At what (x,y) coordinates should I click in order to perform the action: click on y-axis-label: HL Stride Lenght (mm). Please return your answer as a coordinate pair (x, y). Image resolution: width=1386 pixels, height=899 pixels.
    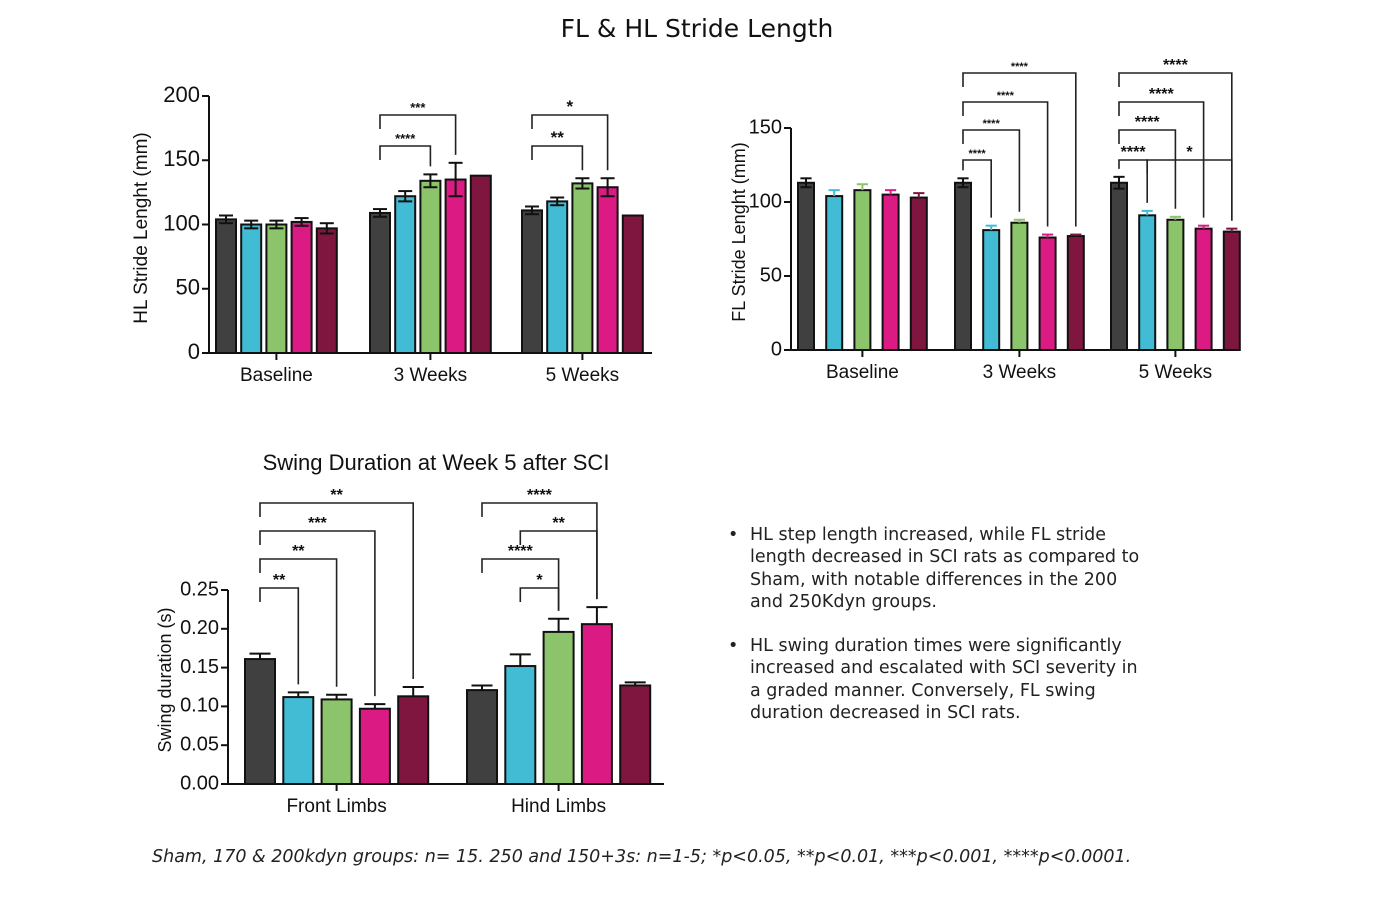
    Looking at the image, I should click on (141, 227).